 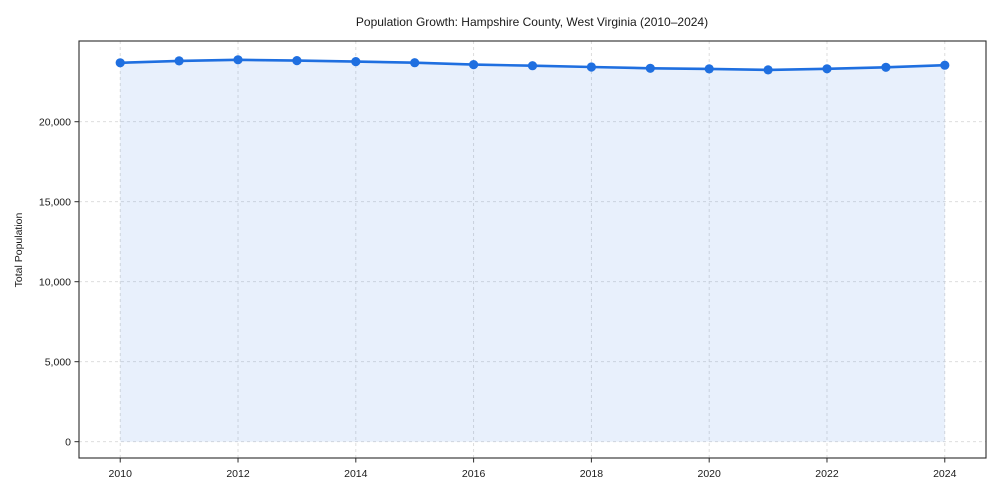 I want to click on y-tick-label: 5,000, so click(x=58, y=362).